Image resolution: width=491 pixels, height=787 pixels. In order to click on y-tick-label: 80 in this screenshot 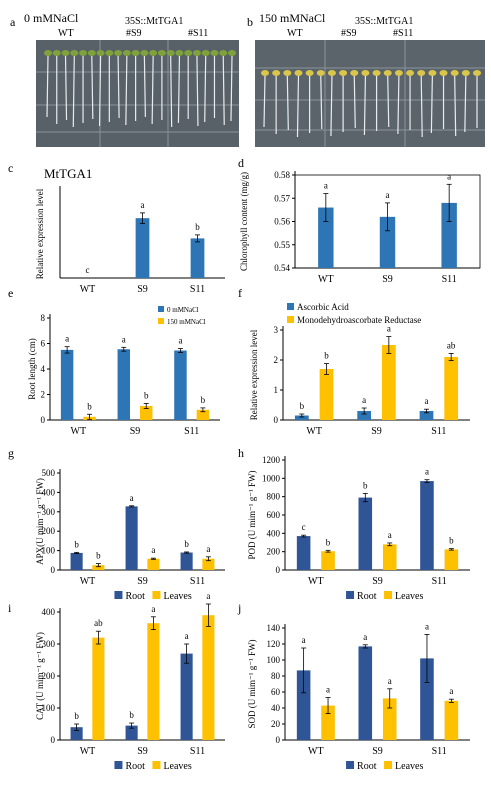, I will do `click(276, 676)`.